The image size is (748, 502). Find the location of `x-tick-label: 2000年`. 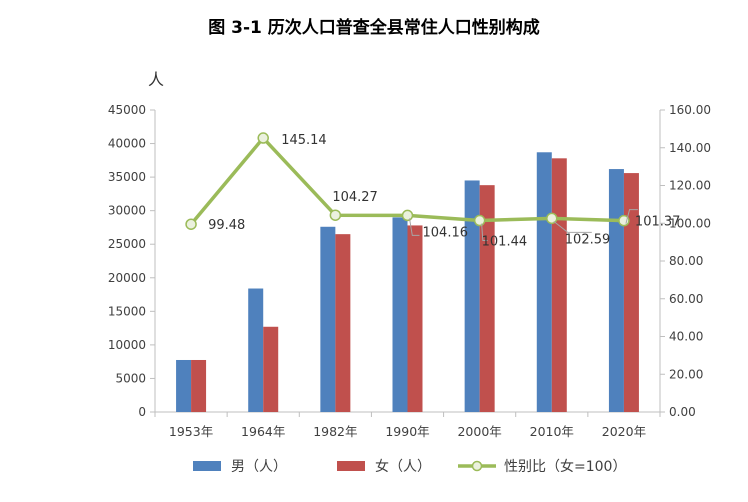

x-tick-label: 2000年 is located at coordinates (479, 431).